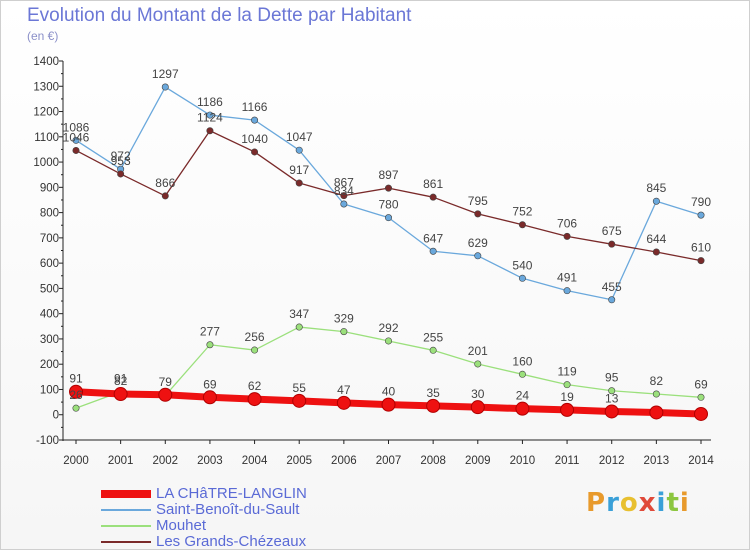 The image size is (750, 550). I want to click on data-label: 972, so click(121, 156).